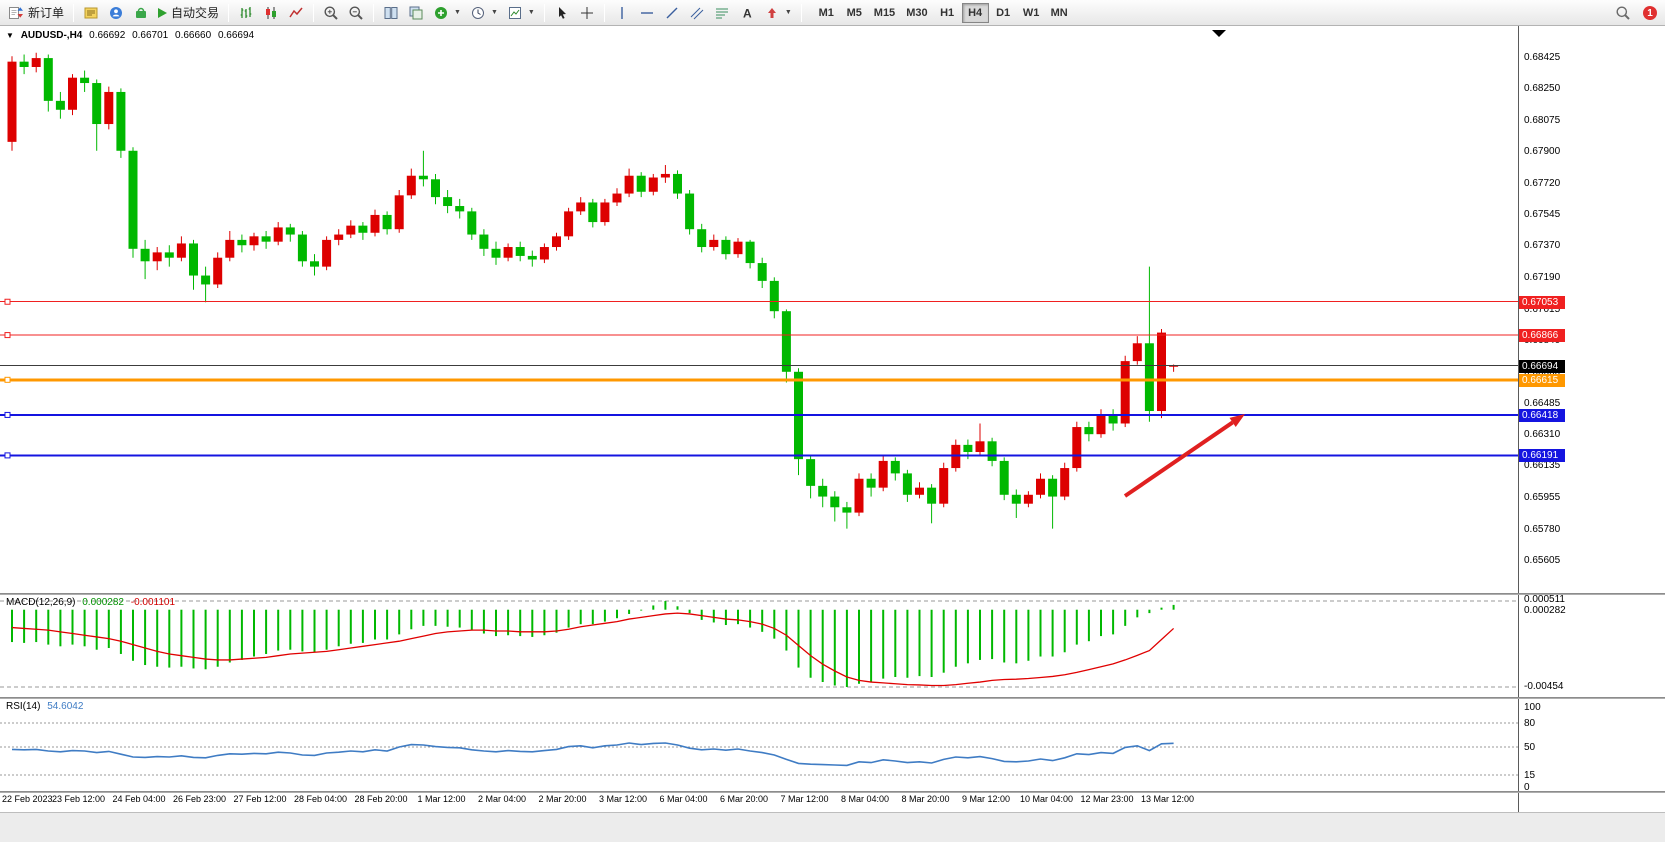  What do you see at coordinates (592, 754) in the screenshot?
I see `rsi-line` at bounding box center [592, 754].